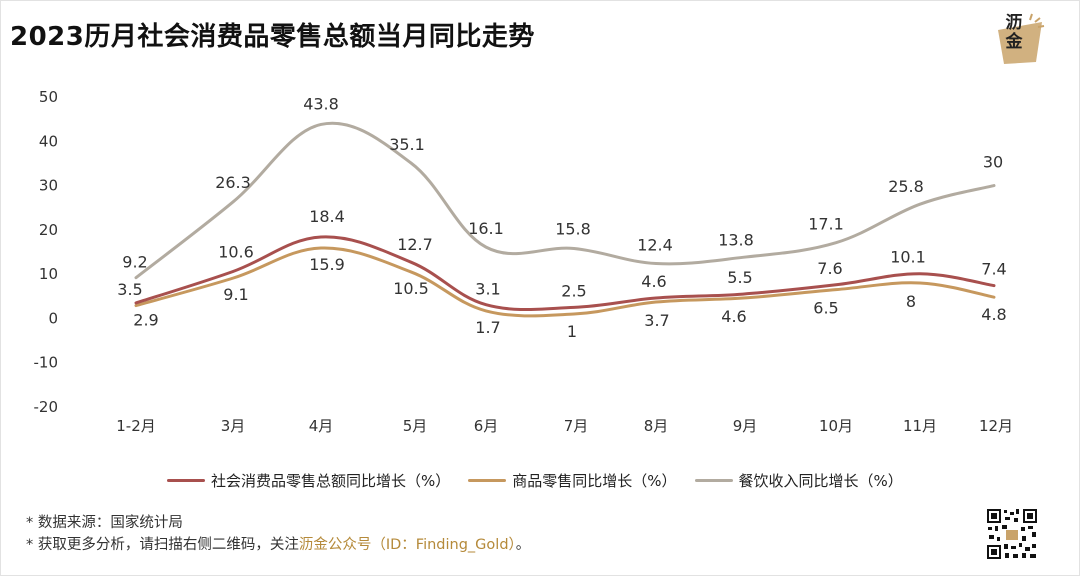 This screenshot has width=1080, height=576. I want to click on chart-title: 2023历月社会消费品零售总额当月同比走势, so click(272, 37).